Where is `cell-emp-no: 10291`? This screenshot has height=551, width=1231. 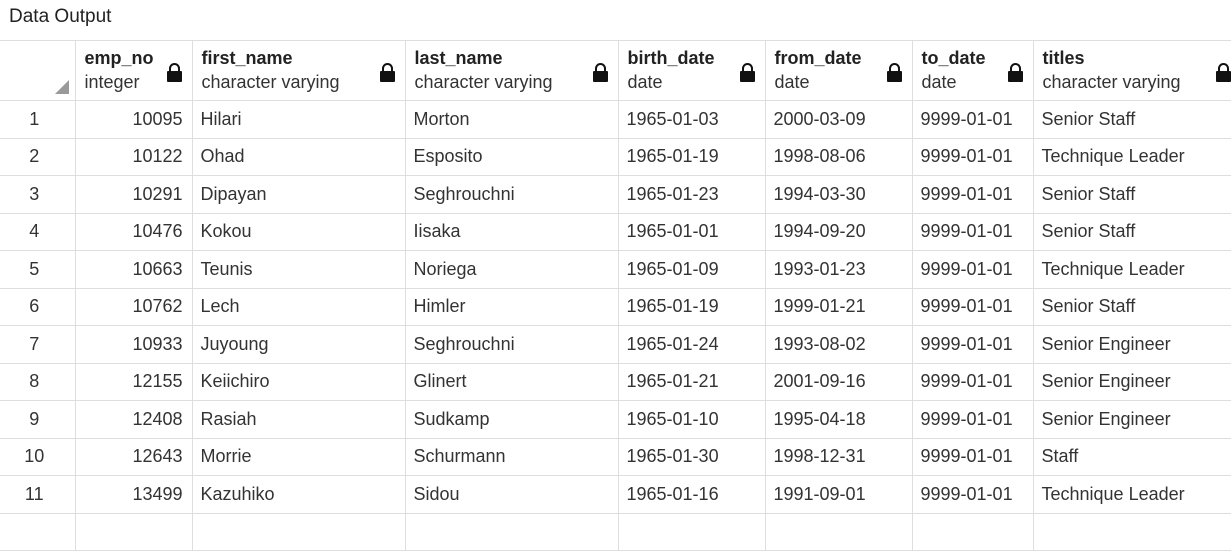
cell-emp-no: 10291 is located at coordinates (134, 194).